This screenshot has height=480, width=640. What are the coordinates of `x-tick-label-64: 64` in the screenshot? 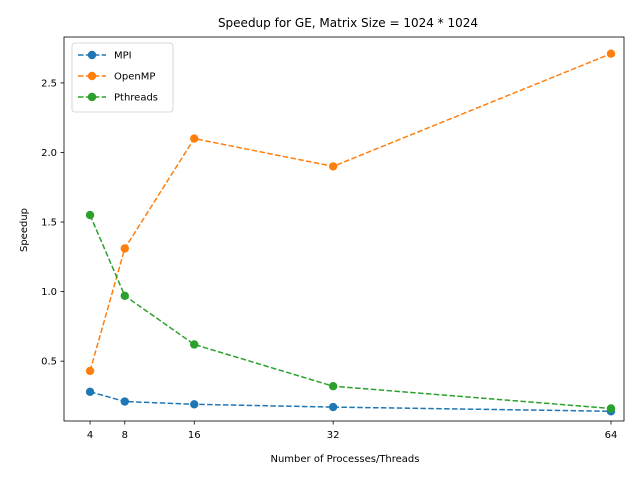 It's located at (611, 435).